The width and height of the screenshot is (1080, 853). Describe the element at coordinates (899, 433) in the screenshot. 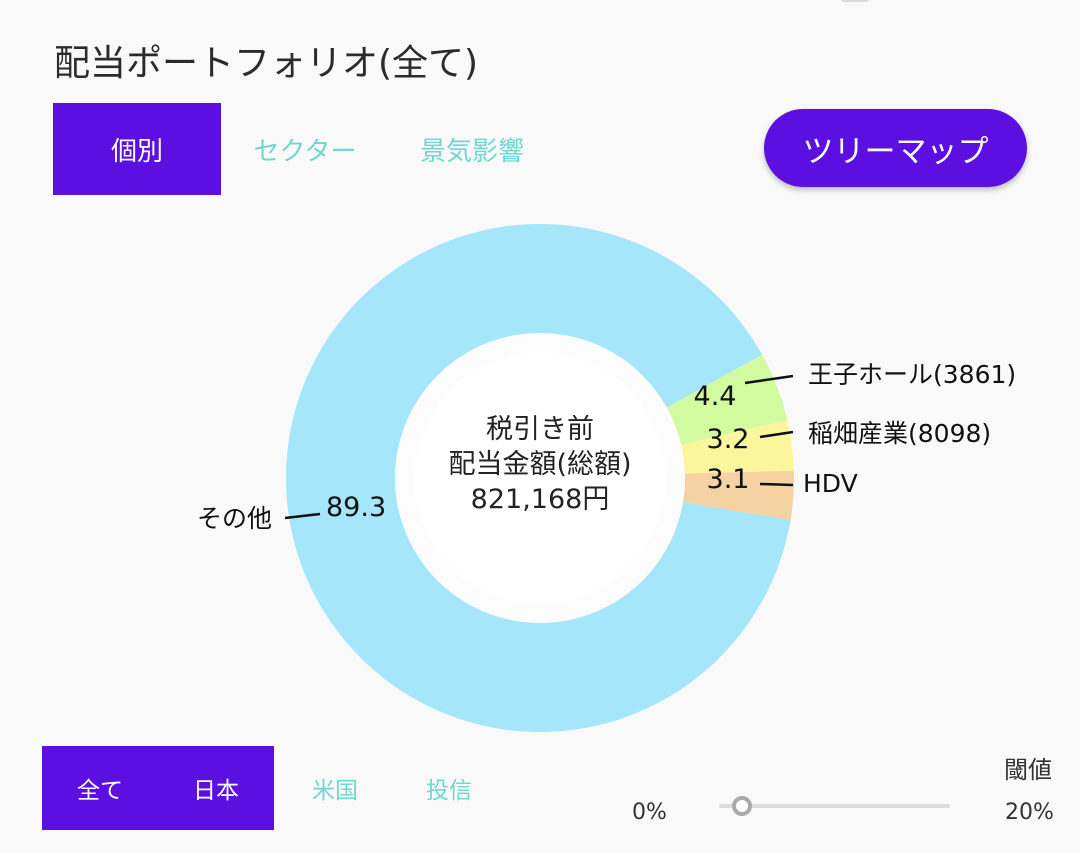

I see `pie-category-label-2: 稲畑産業(8098)` at that location.